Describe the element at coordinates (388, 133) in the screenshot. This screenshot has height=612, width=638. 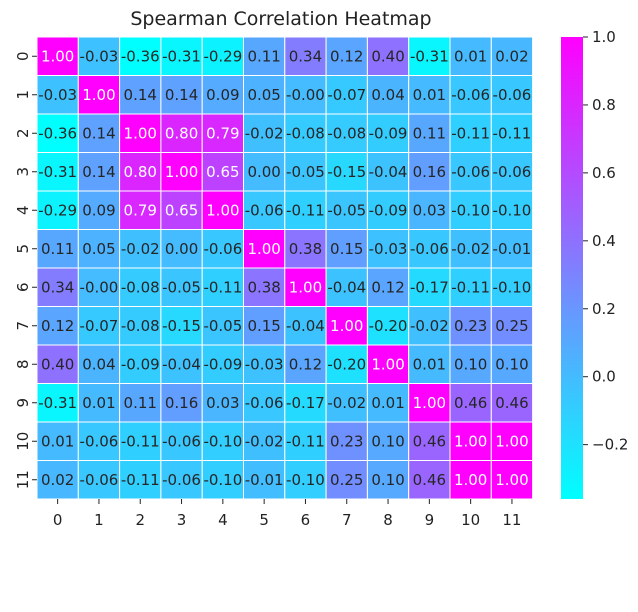
I see `cell-value-label: -0.09` at that location.